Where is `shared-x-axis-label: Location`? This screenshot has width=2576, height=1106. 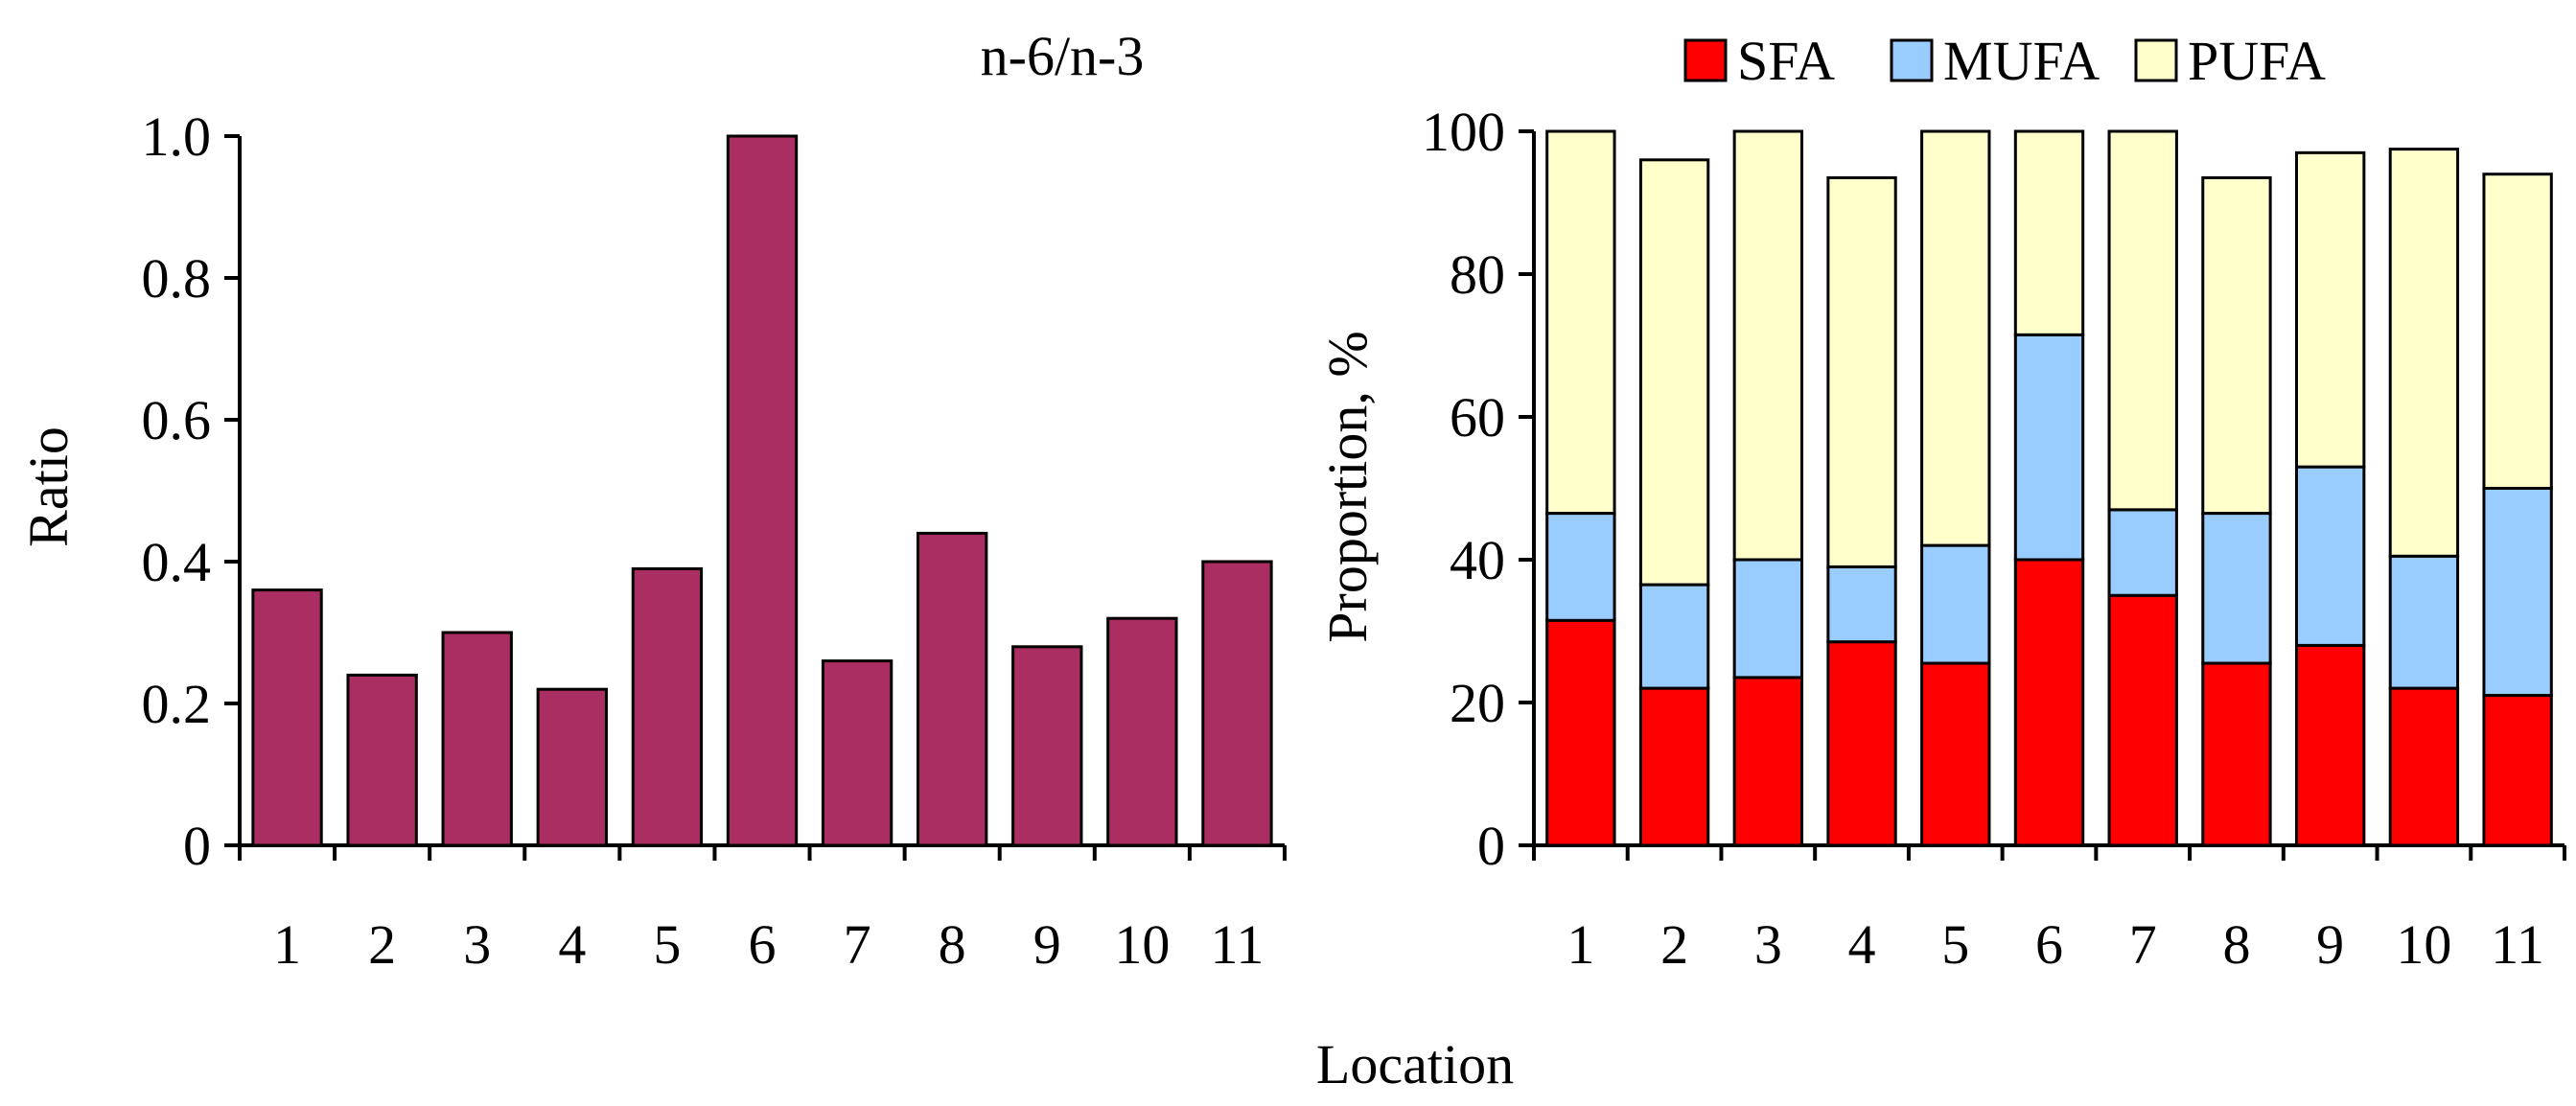 shared-x-axis-label: Location is located at coordinates (1415, 1064).